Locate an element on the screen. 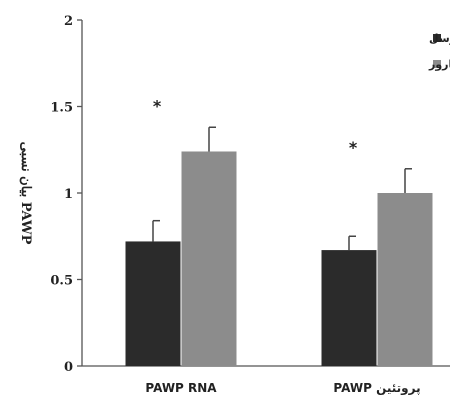  legend-label: واریکوسل is located at coordinates (439, 38).